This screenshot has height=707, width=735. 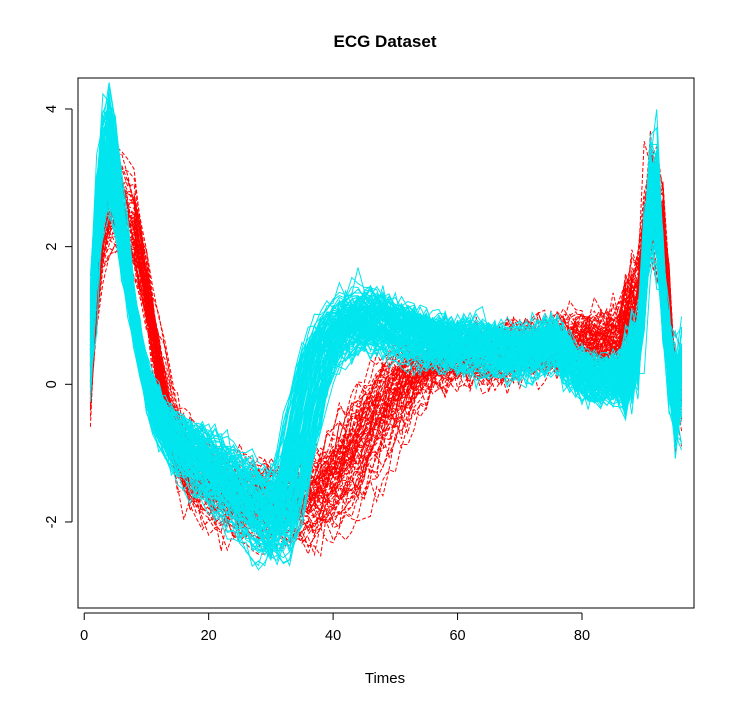 What do you see at coordinates (457, 636) in the screenshot?
I see `x-tick-label: 60` at bounding box center [457, 636].